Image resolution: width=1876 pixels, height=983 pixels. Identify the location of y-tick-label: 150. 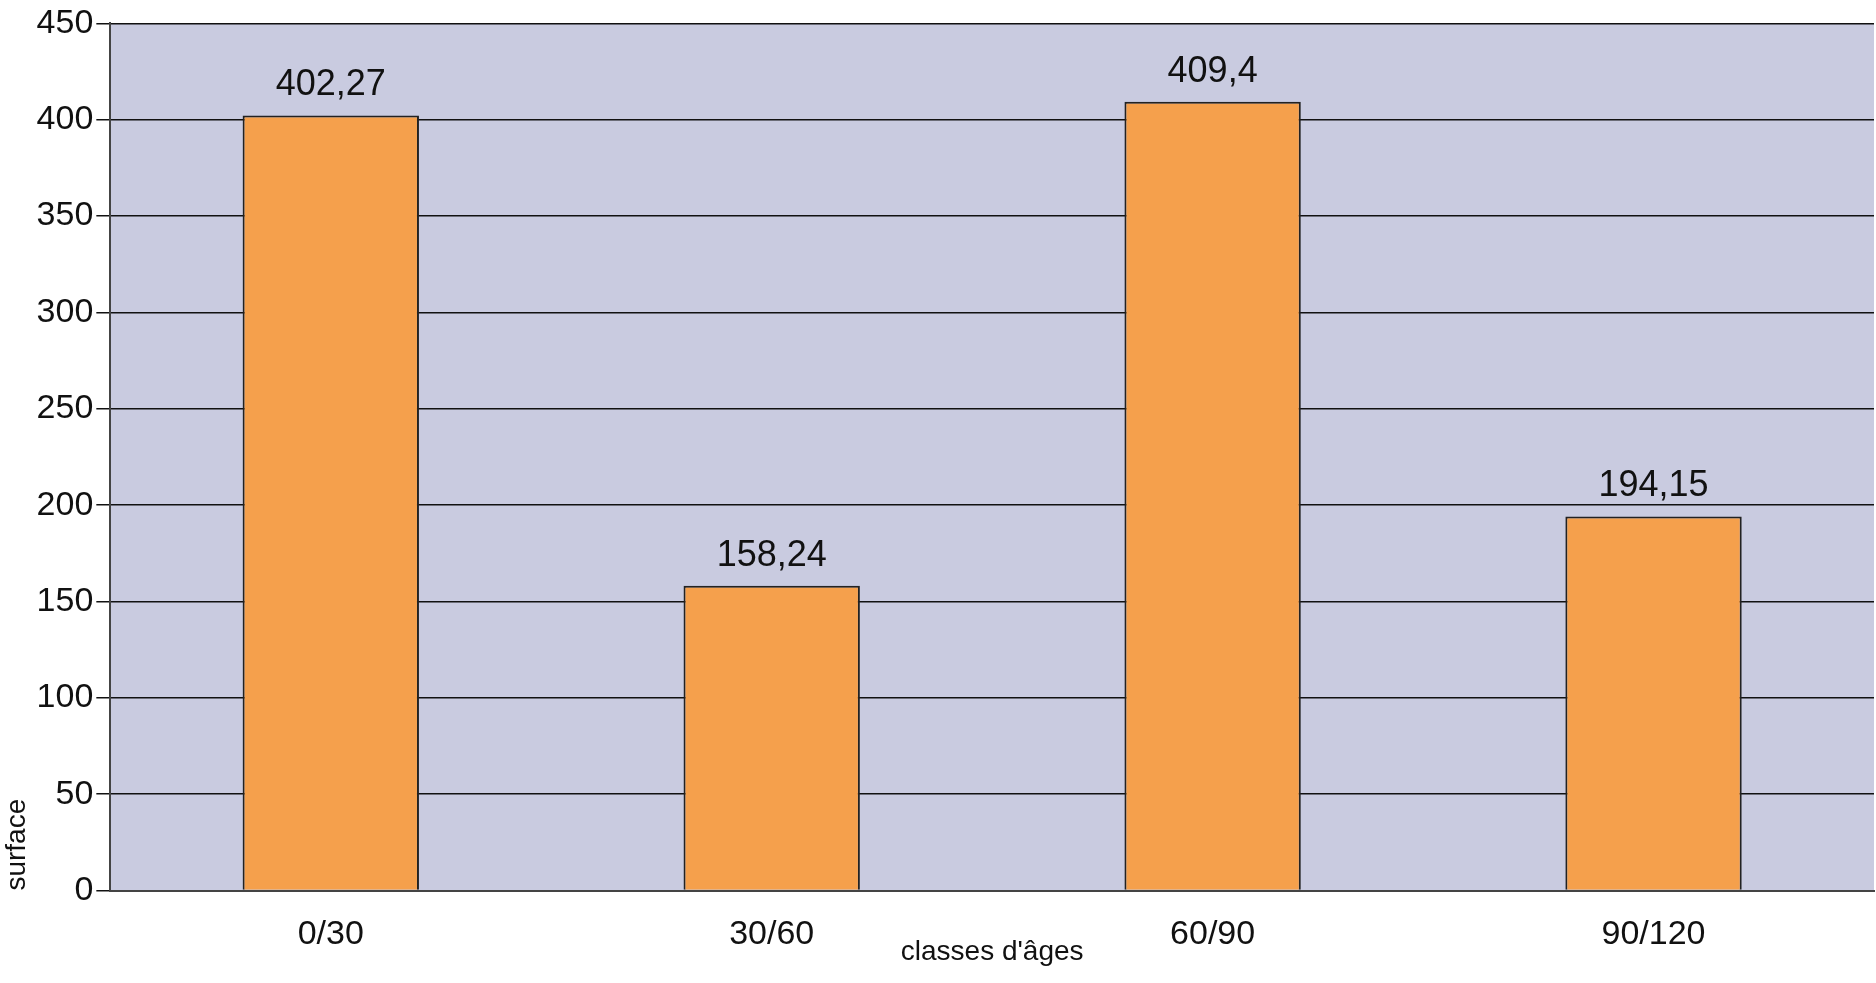
(65, 598).